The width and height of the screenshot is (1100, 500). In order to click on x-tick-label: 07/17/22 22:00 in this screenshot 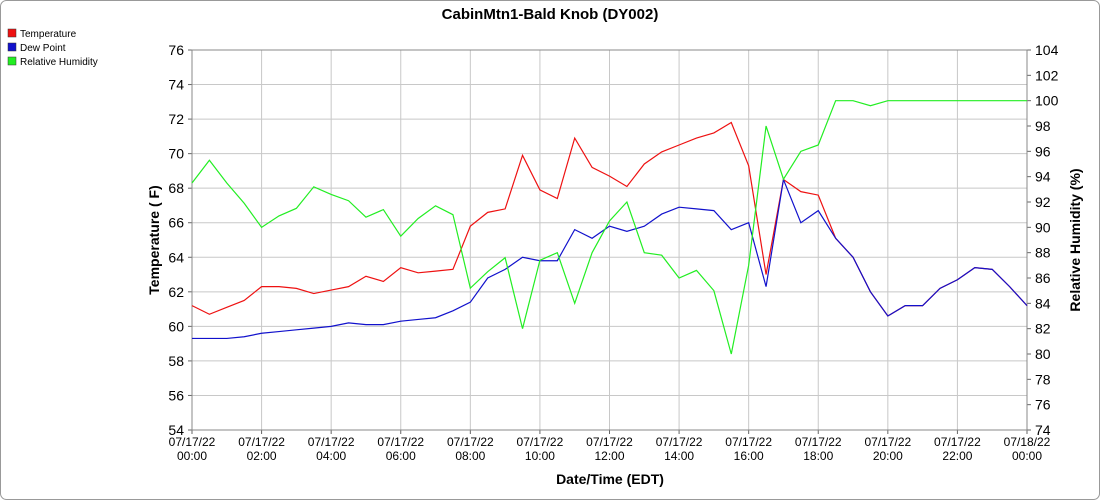, I will do `click(957, 449)`.